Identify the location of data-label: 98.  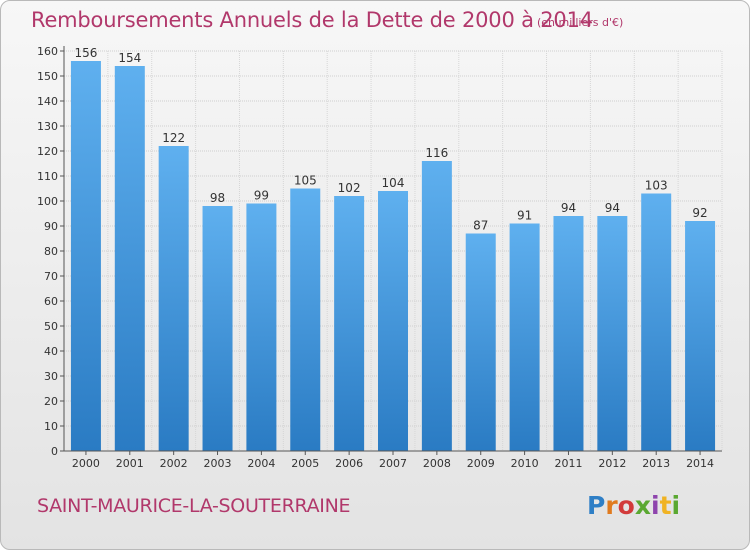
(217, 198).